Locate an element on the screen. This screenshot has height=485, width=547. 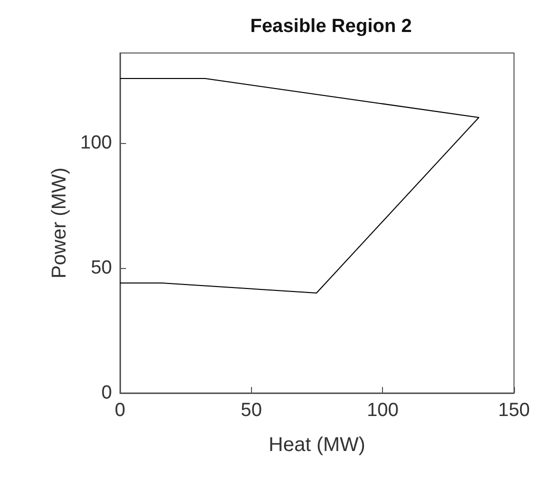
x-tick-label: 150 is located at coordinates (514, 410).